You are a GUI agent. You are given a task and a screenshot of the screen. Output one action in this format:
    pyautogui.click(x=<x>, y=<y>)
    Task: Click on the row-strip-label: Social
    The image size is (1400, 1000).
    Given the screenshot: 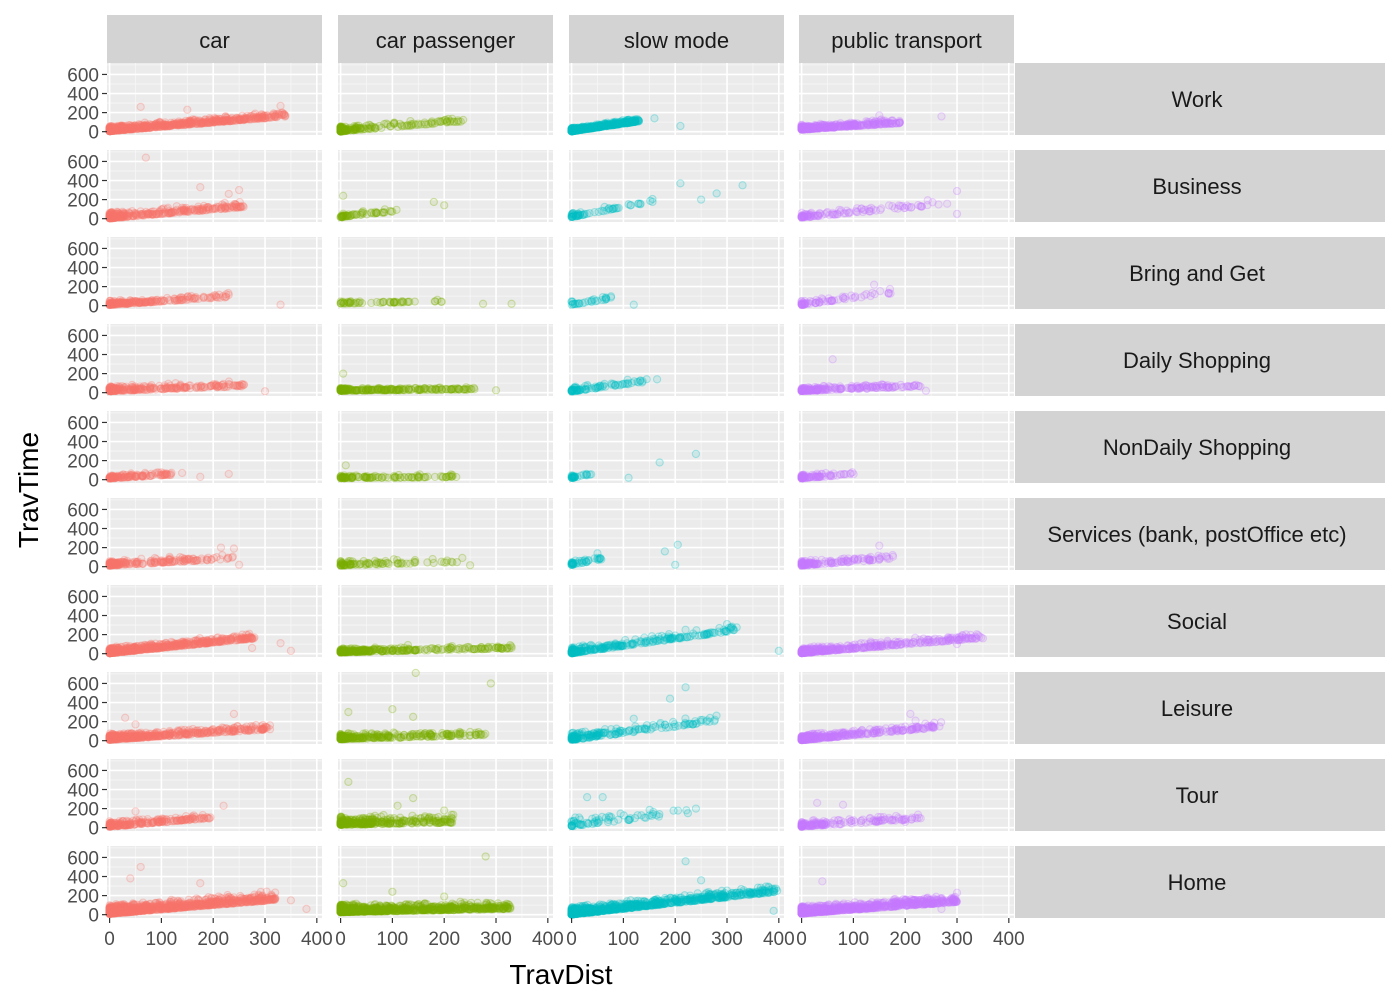 What is the action you would take?
    pyautogui.click(x=1197, y=621)
    